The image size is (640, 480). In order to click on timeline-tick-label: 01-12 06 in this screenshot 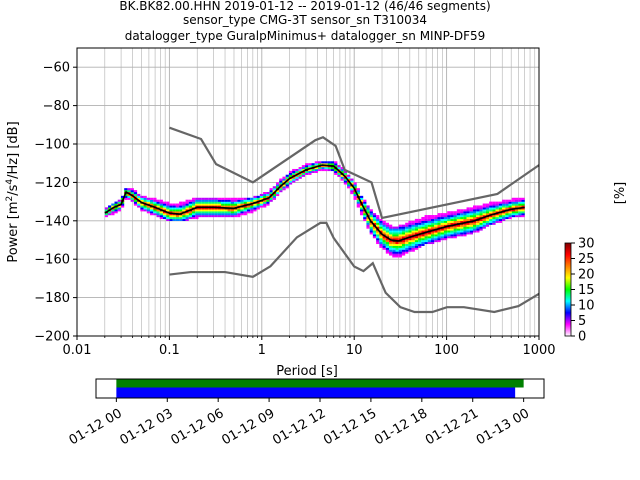, I will do `click(197, 427)`.